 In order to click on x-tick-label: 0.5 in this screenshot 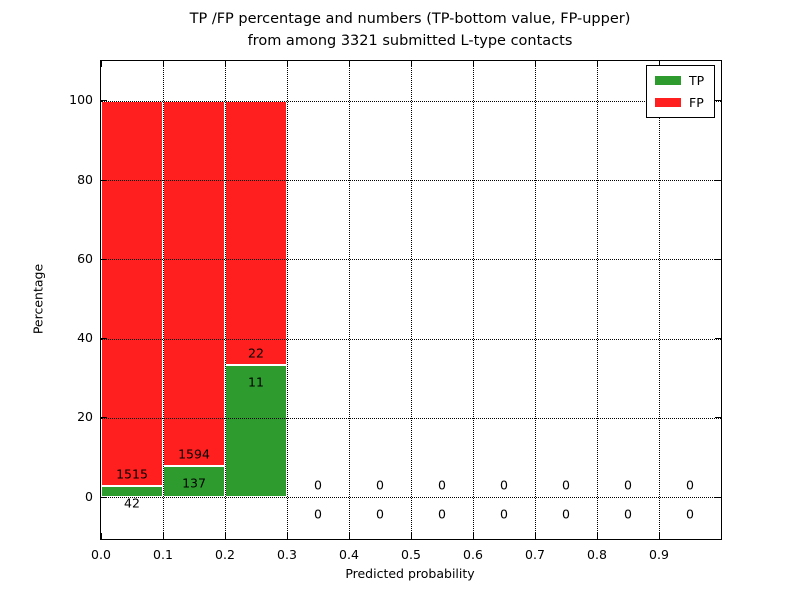, I will do `click(411, 554)`.